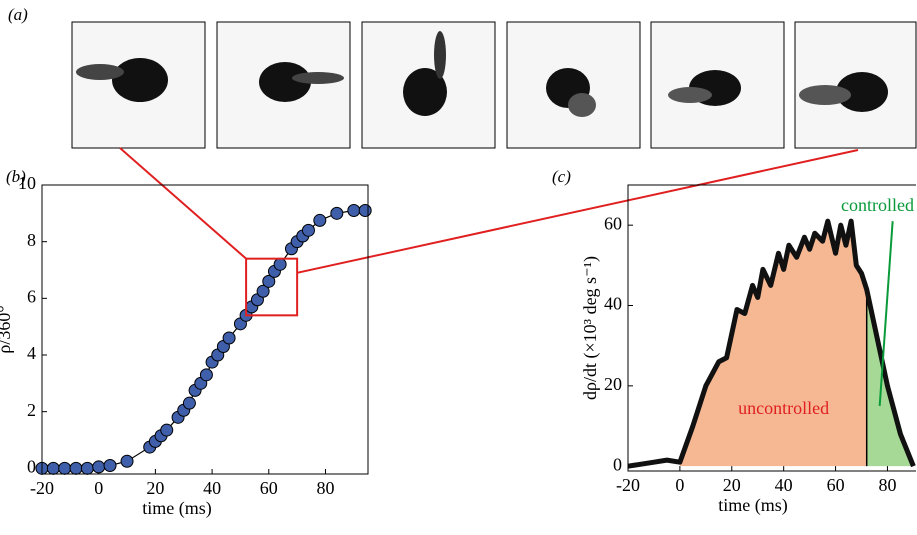 This screenshot has height=535, width=917. I want to click on y-tick-label: 40, so click(613, 304).